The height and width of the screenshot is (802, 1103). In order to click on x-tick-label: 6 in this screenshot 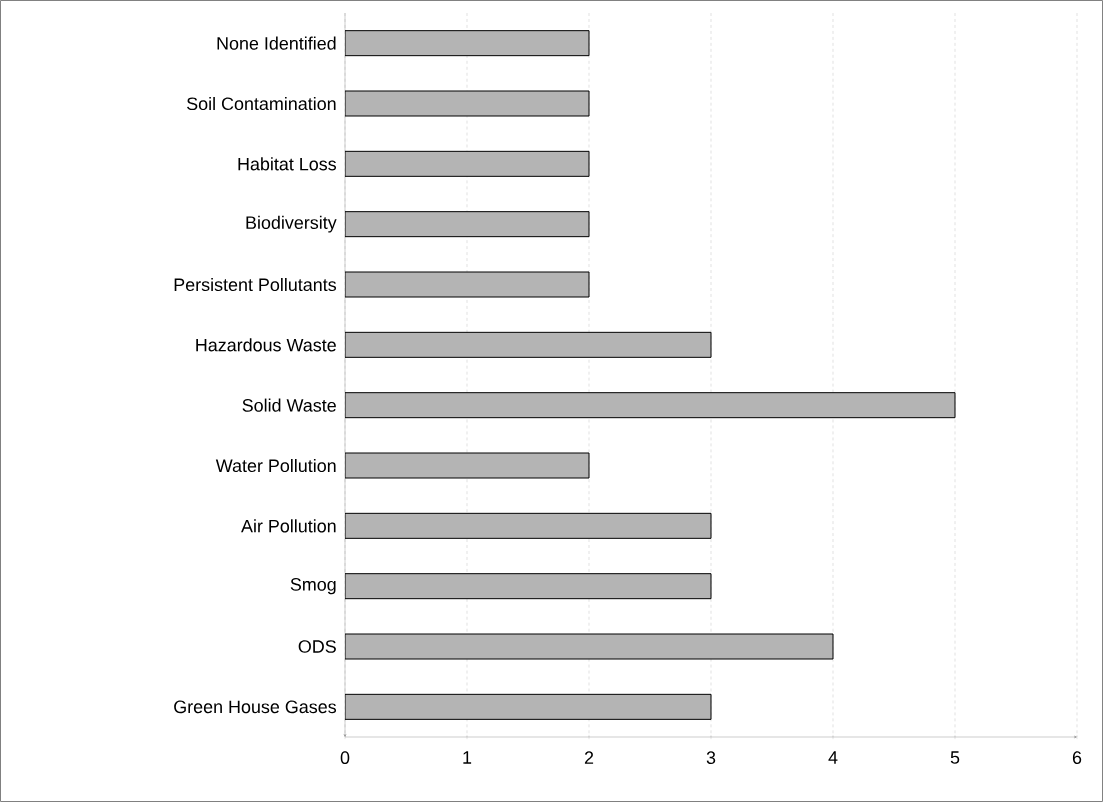, I will do `click(1077, 757)`.